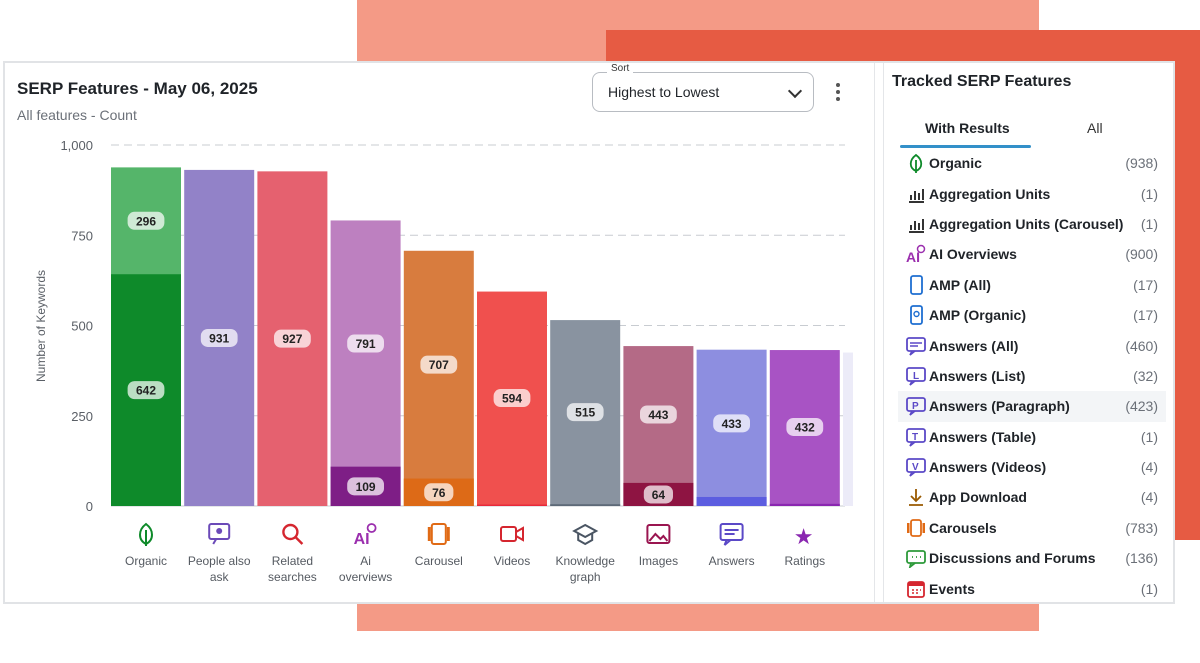  What do you see at coordinates (137, 88) in the screenshot?
I see `chart-title: SERP Features - May 06, 2025` at bounding box center [137, 88].